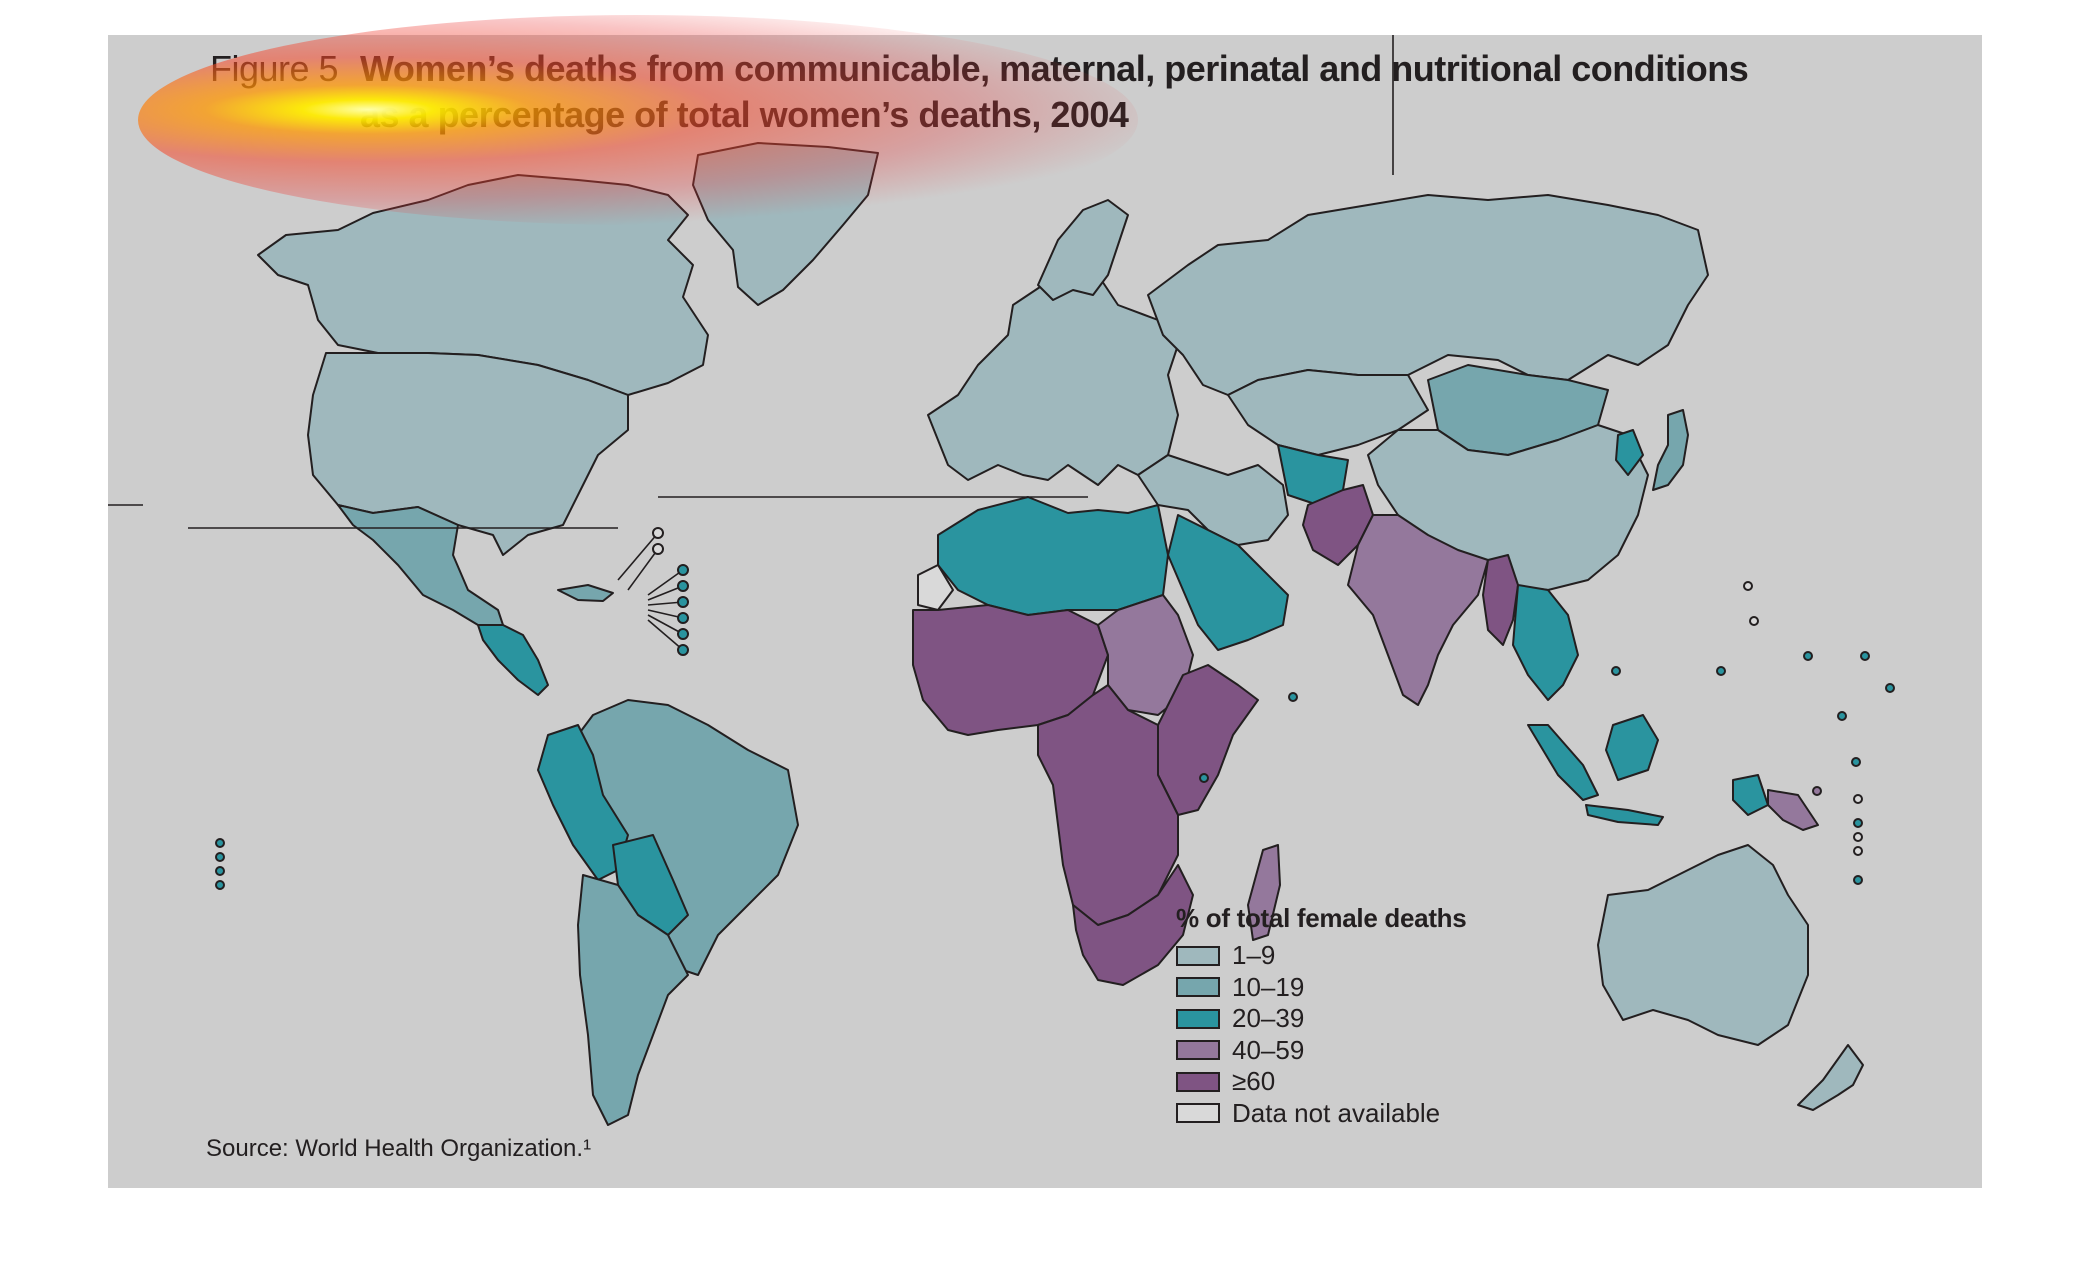 The width and height of the screenshot is (2090, 1282). What do you see at coordinates (468, 454) in the screenshot?
I see `map-region-usa` at bounding box center [468, 454].